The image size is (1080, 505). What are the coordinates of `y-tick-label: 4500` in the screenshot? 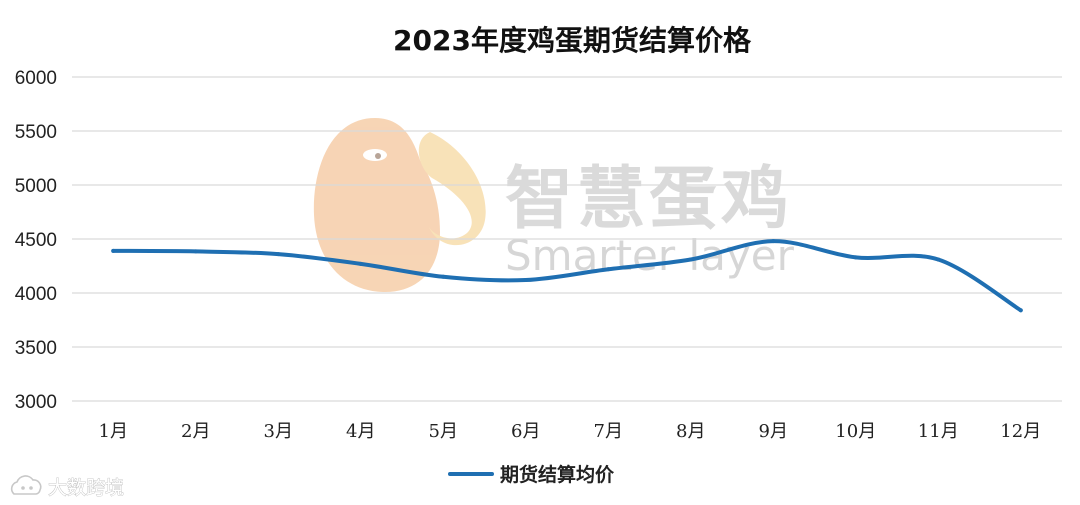 It's located at (36, 240).